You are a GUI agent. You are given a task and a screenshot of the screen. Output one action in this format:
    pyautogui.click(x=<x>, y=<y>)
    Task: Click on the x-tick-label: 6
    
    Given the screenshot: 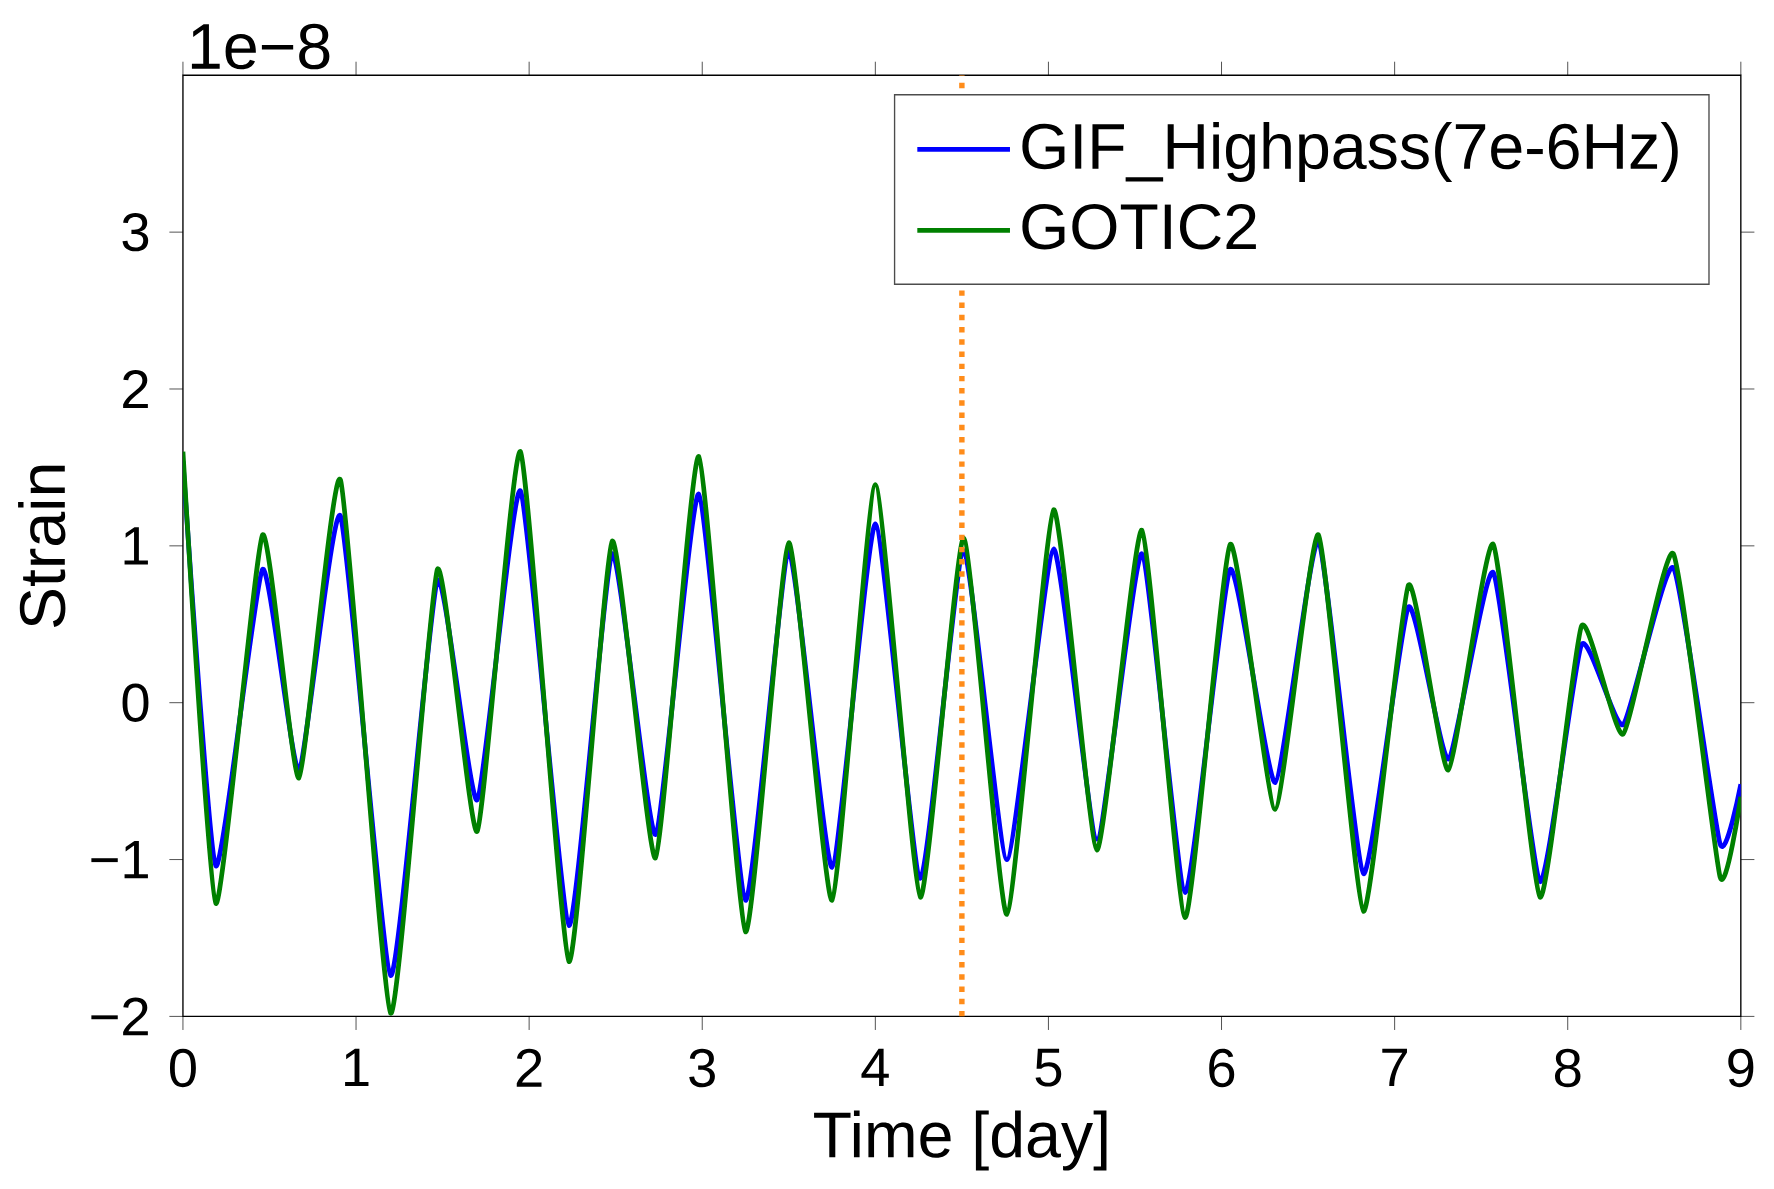 What is the action you would take?
    pyautogui.click(x=1222, y=1068)
    